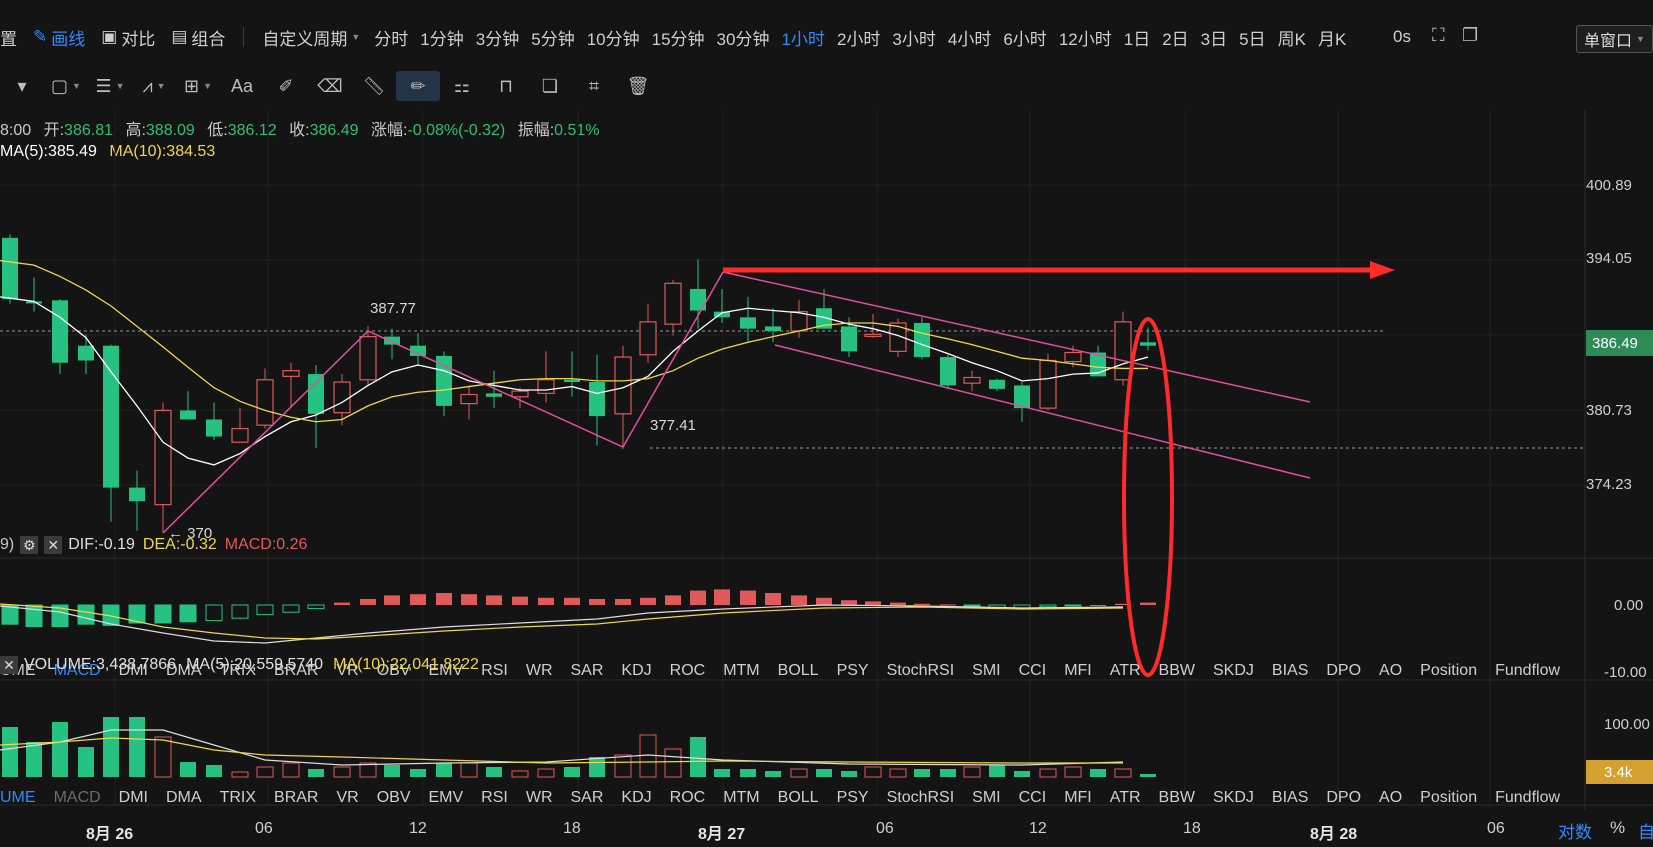 The width and height of the screenshot is (1653, 847). Describe the element at coordinates (198, 38) in the screenshot. I see `combo-button: ▤ 组合` at that location.